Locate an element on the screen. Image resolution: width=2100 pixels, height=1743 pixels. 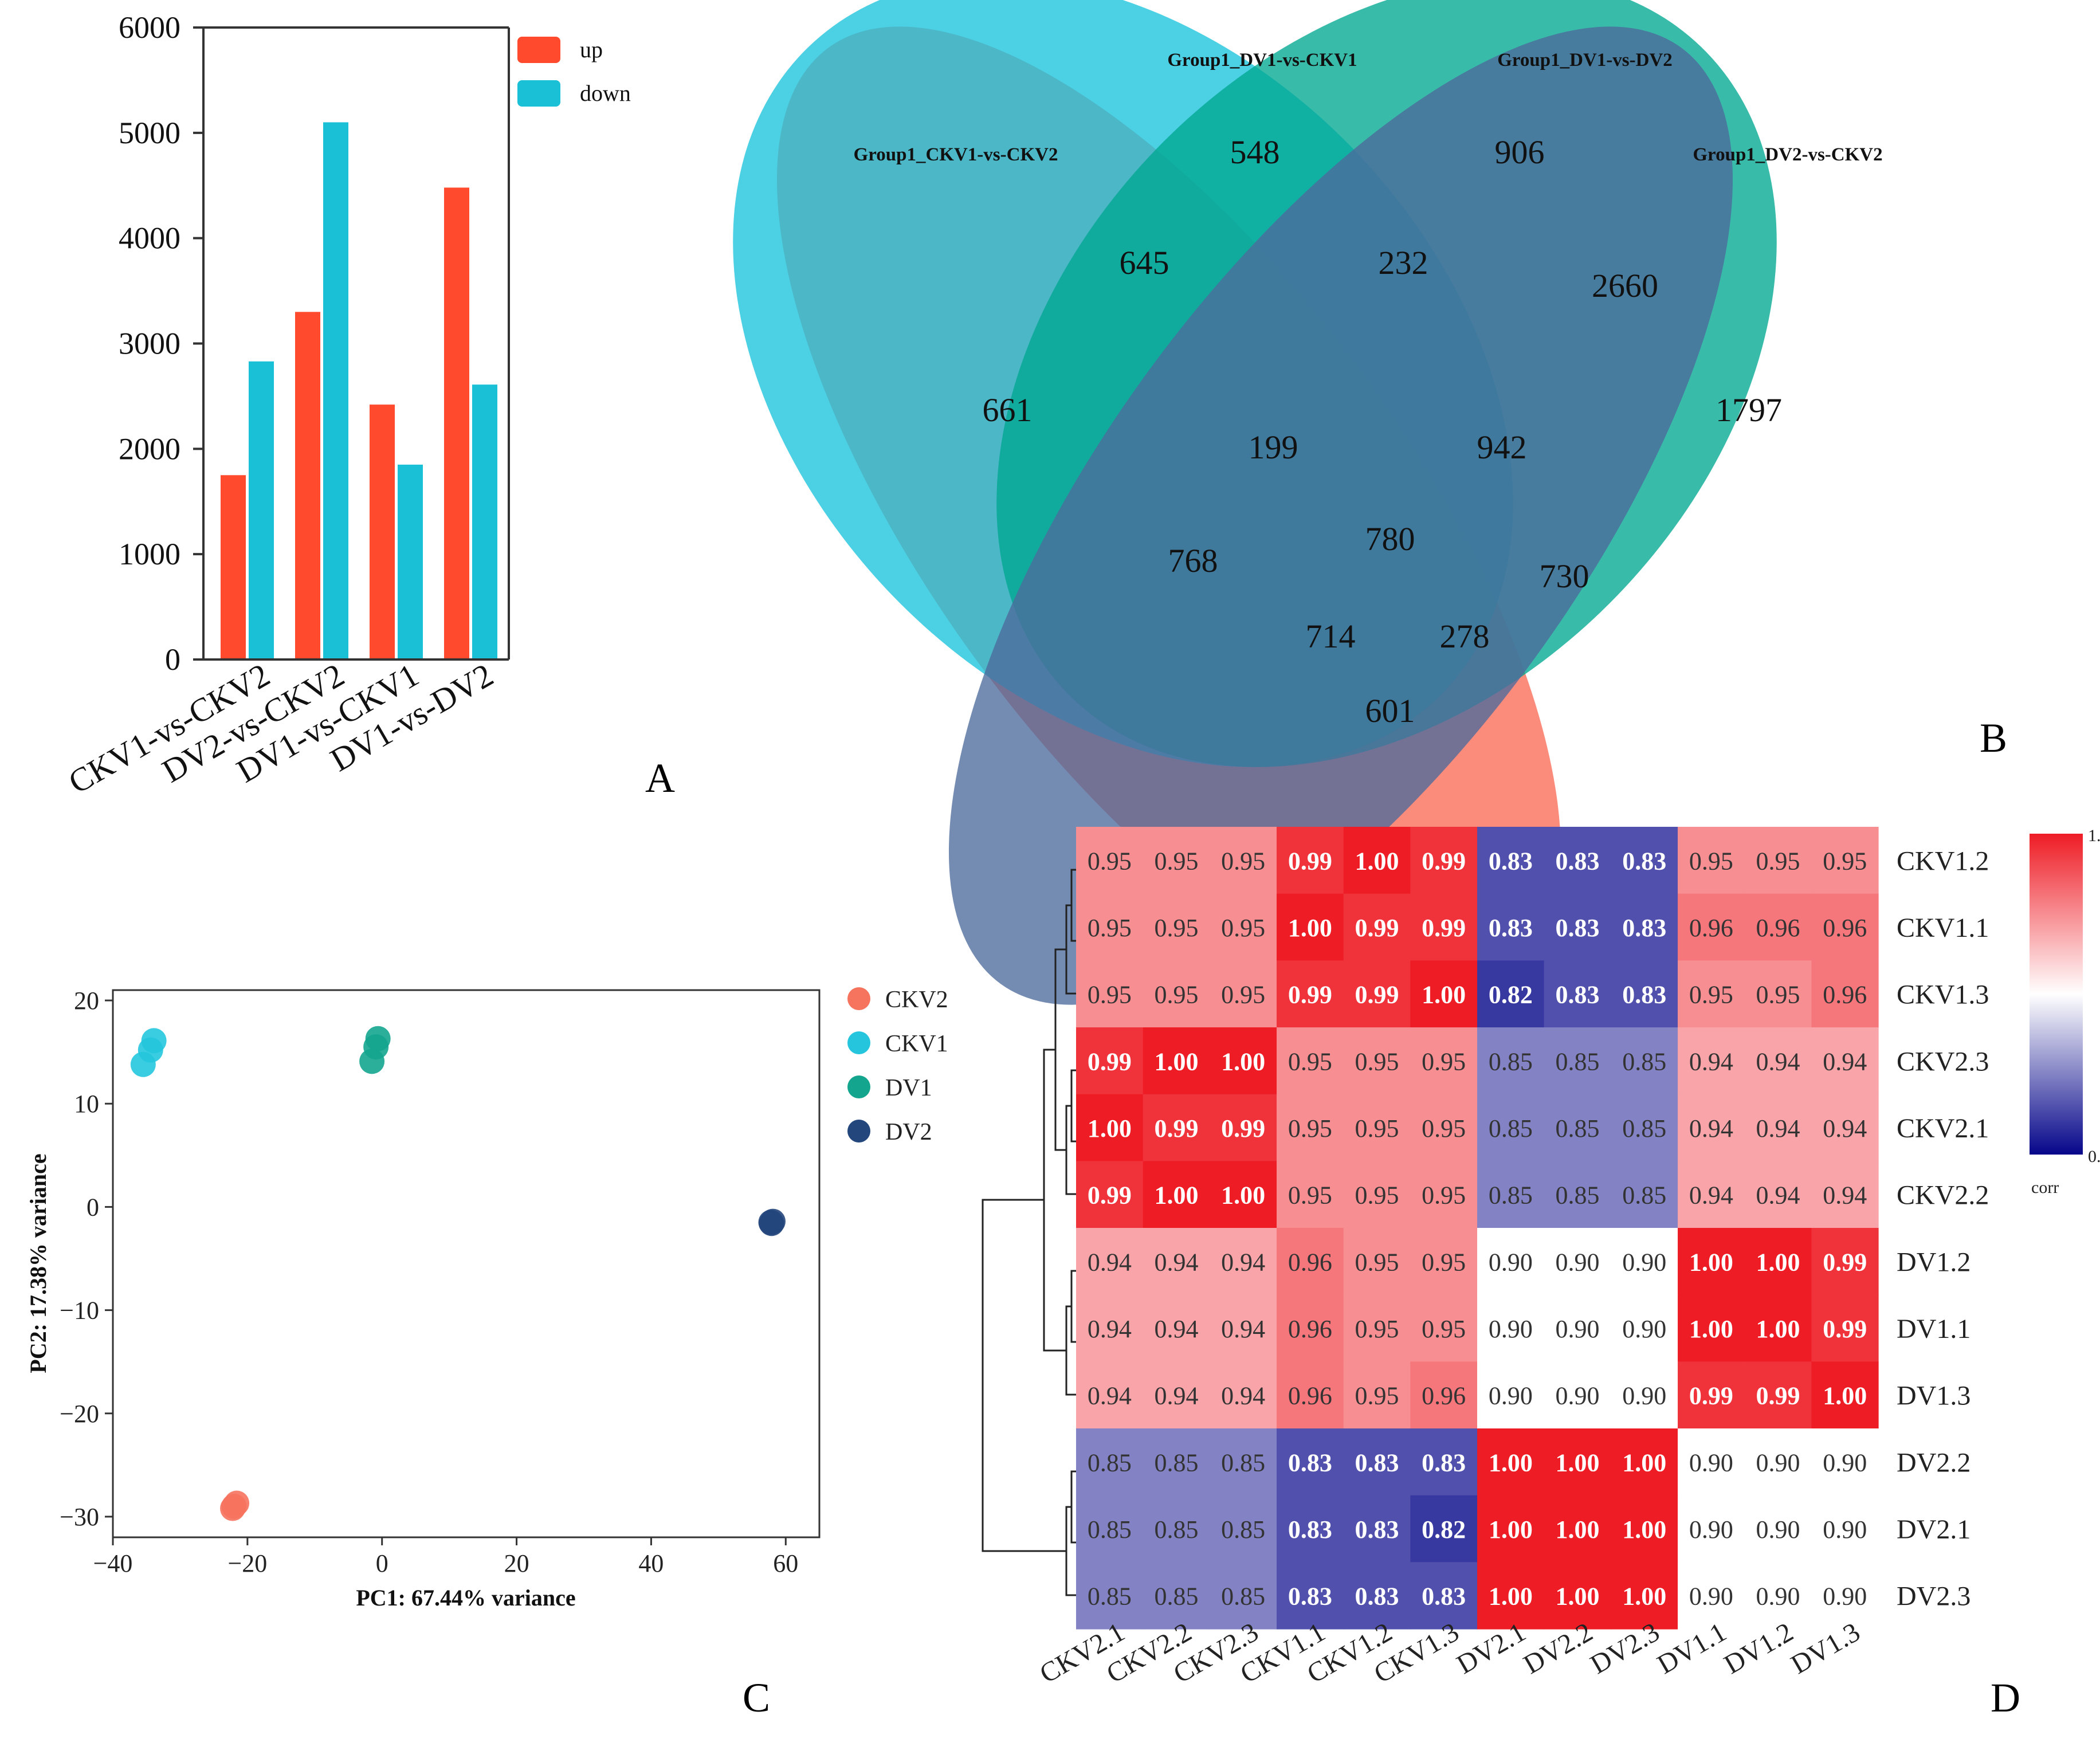
colorbar-min-label: 0.8 is located at coordinates (2094, 1157).